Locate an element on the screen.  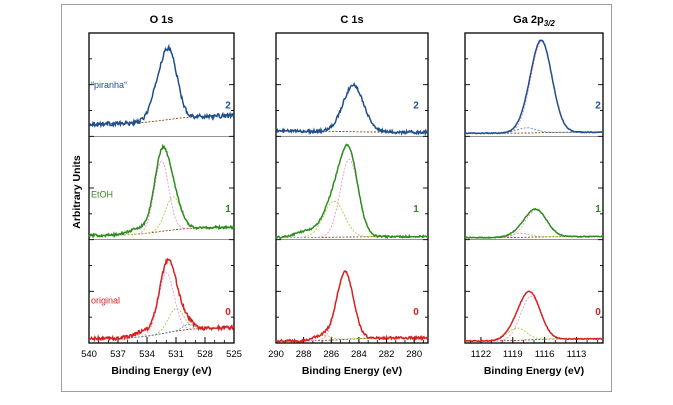
x-tick-label: 284 is located at coordinates (359, 354).